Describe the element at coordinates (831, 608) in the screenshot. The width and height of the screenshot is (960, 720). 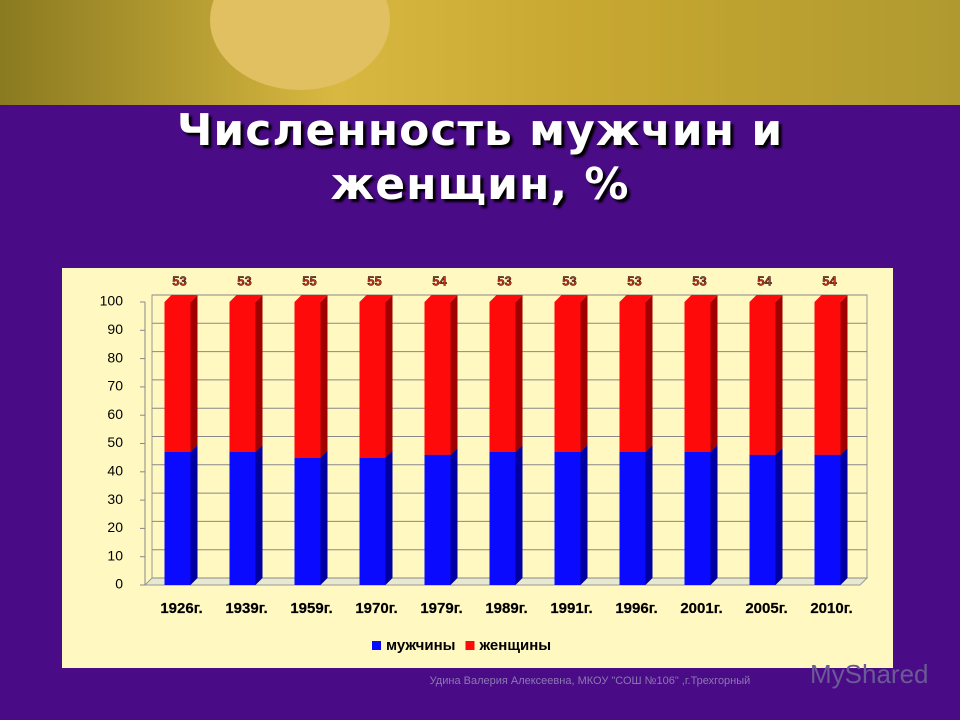
I see `x-tick-label: 2010г.` at that location.